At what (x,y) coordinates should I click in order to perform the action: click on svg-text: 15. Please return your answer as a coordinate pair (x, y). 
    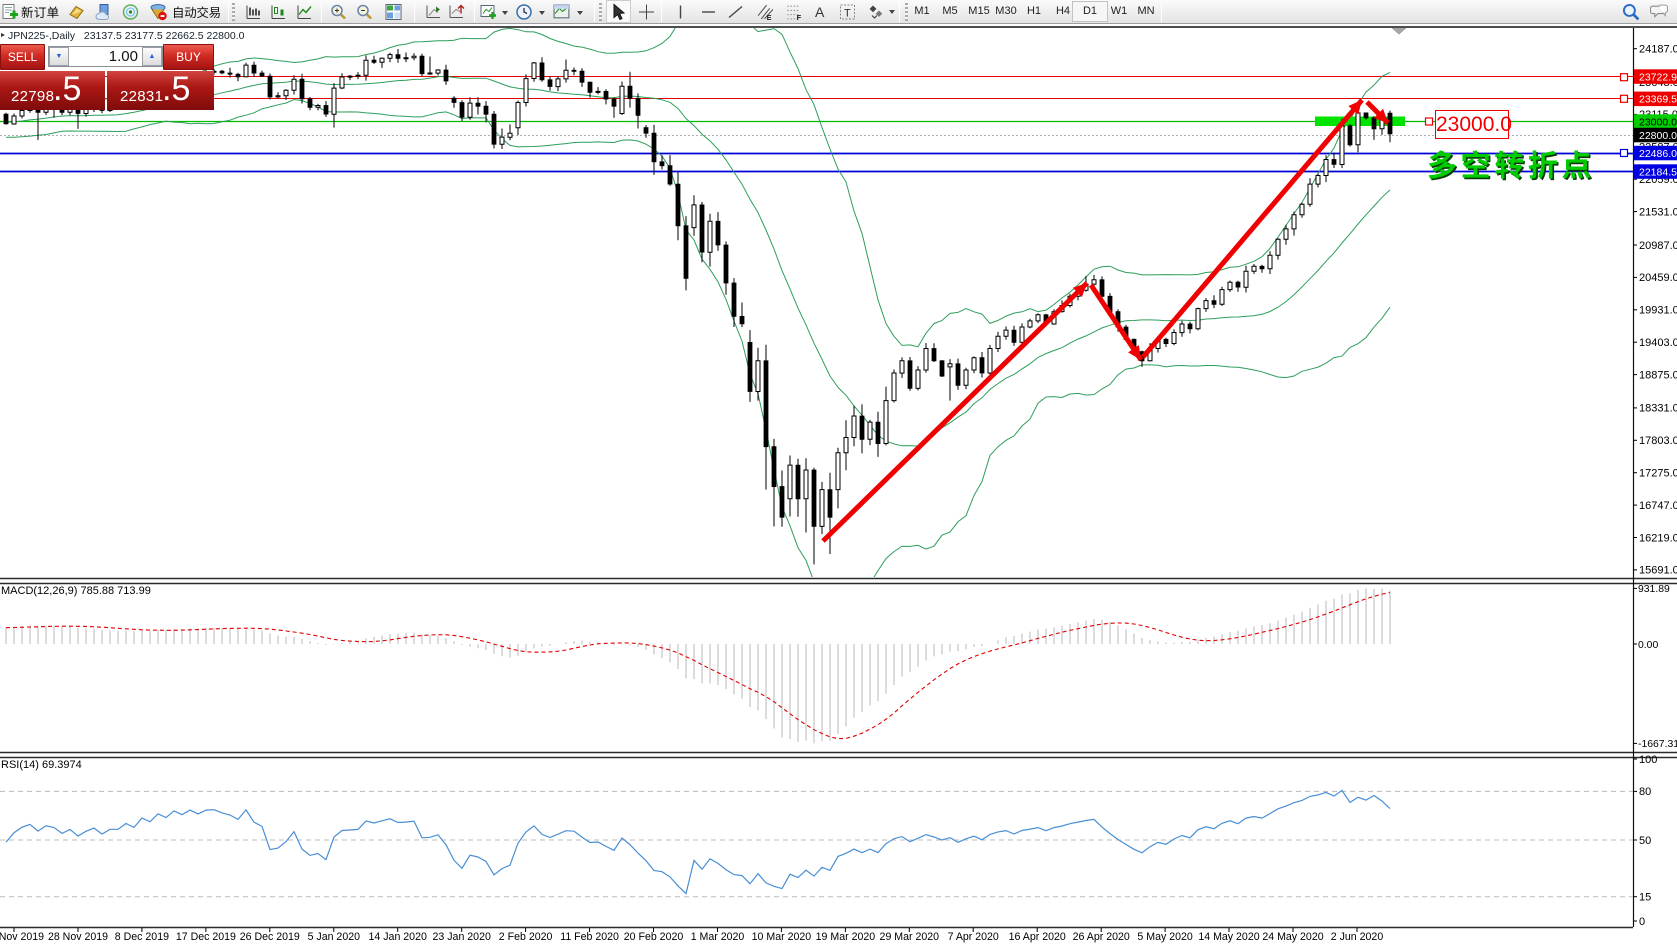
    Looking at the image, I should click on (1645, 898).